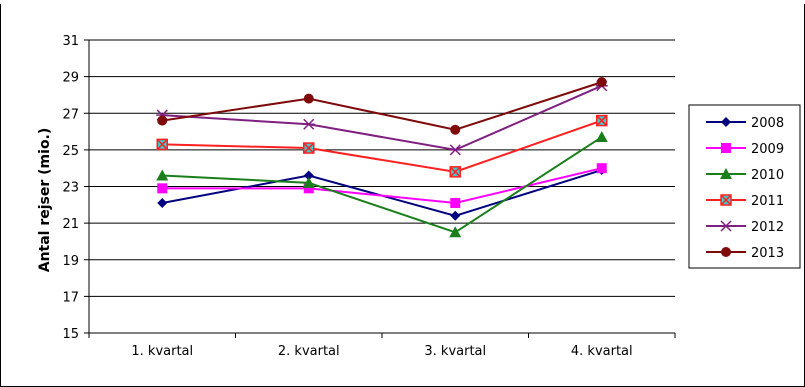 The height and width of the screenshot is (387, 805). I want to click on y-tick-label: 25, so click(70, 151).